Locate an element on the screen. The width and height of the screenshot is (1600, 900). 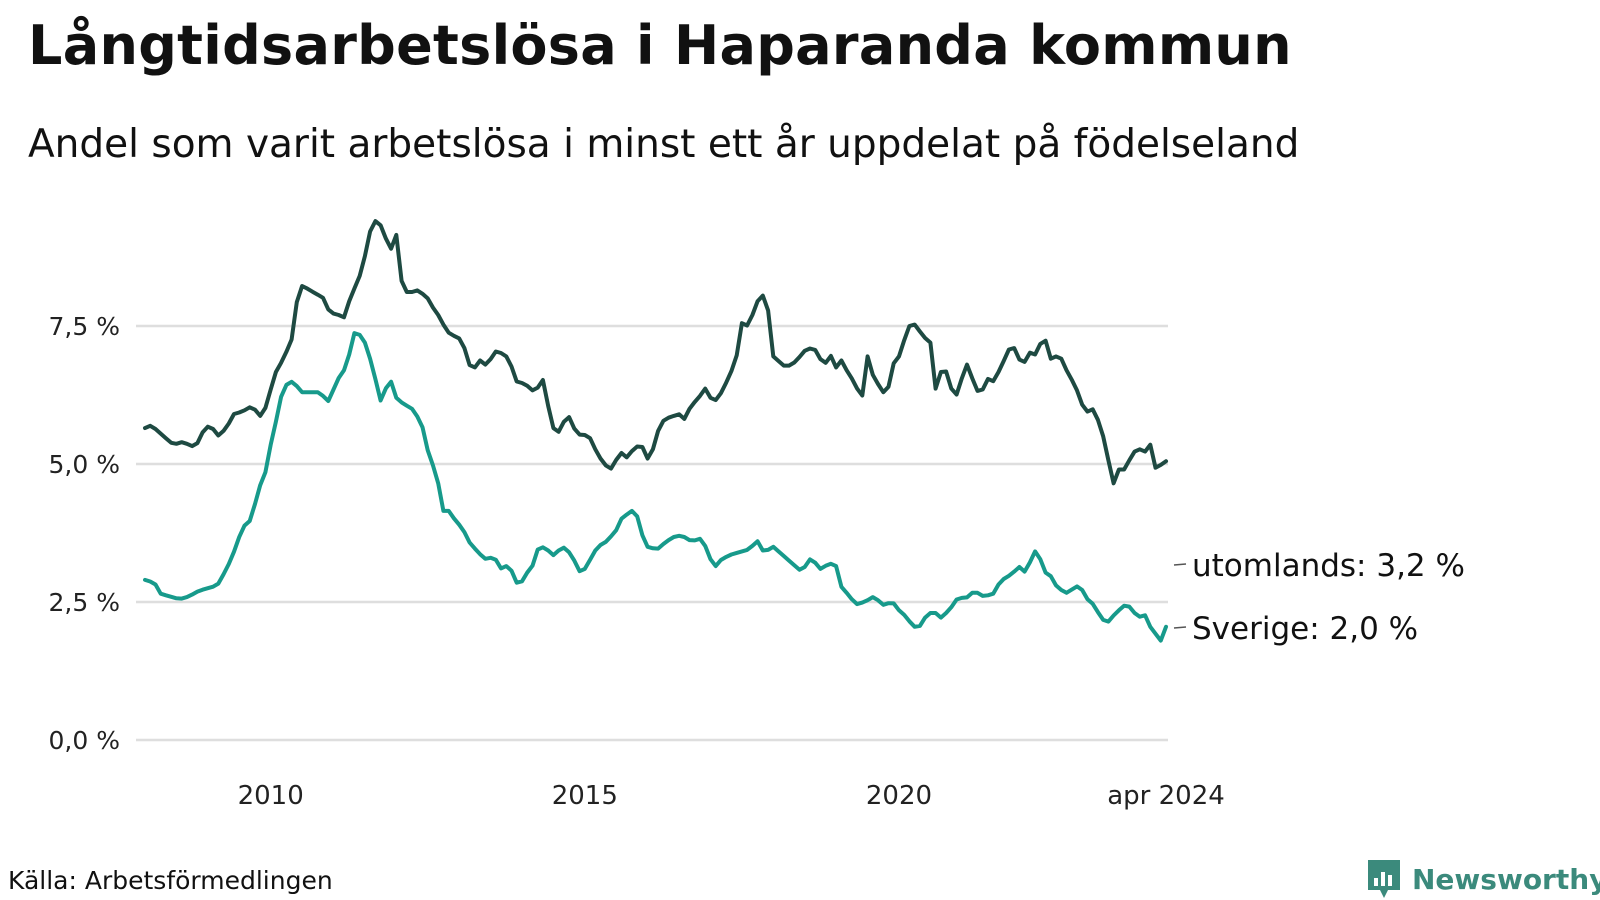
end-label-sverige: Sverige: 2,0 % is located at coordinates (1305, 629).